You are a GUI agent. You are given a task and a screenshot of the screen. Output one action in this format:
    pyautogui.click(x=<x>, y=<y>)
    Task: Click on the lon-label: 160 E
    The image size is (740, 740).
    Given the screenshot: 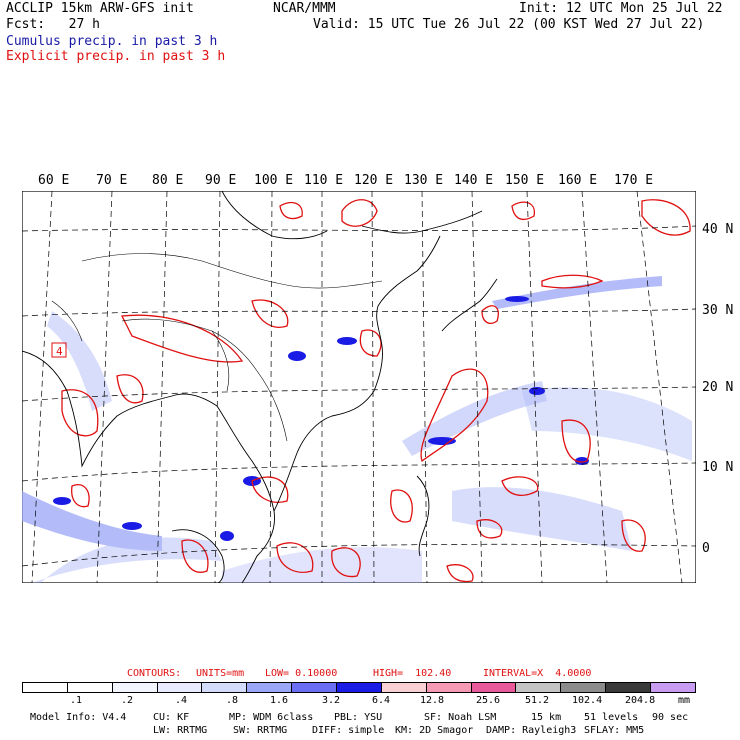 What is the action you would take?
    pyautogui.click(x=578, y=180)
    